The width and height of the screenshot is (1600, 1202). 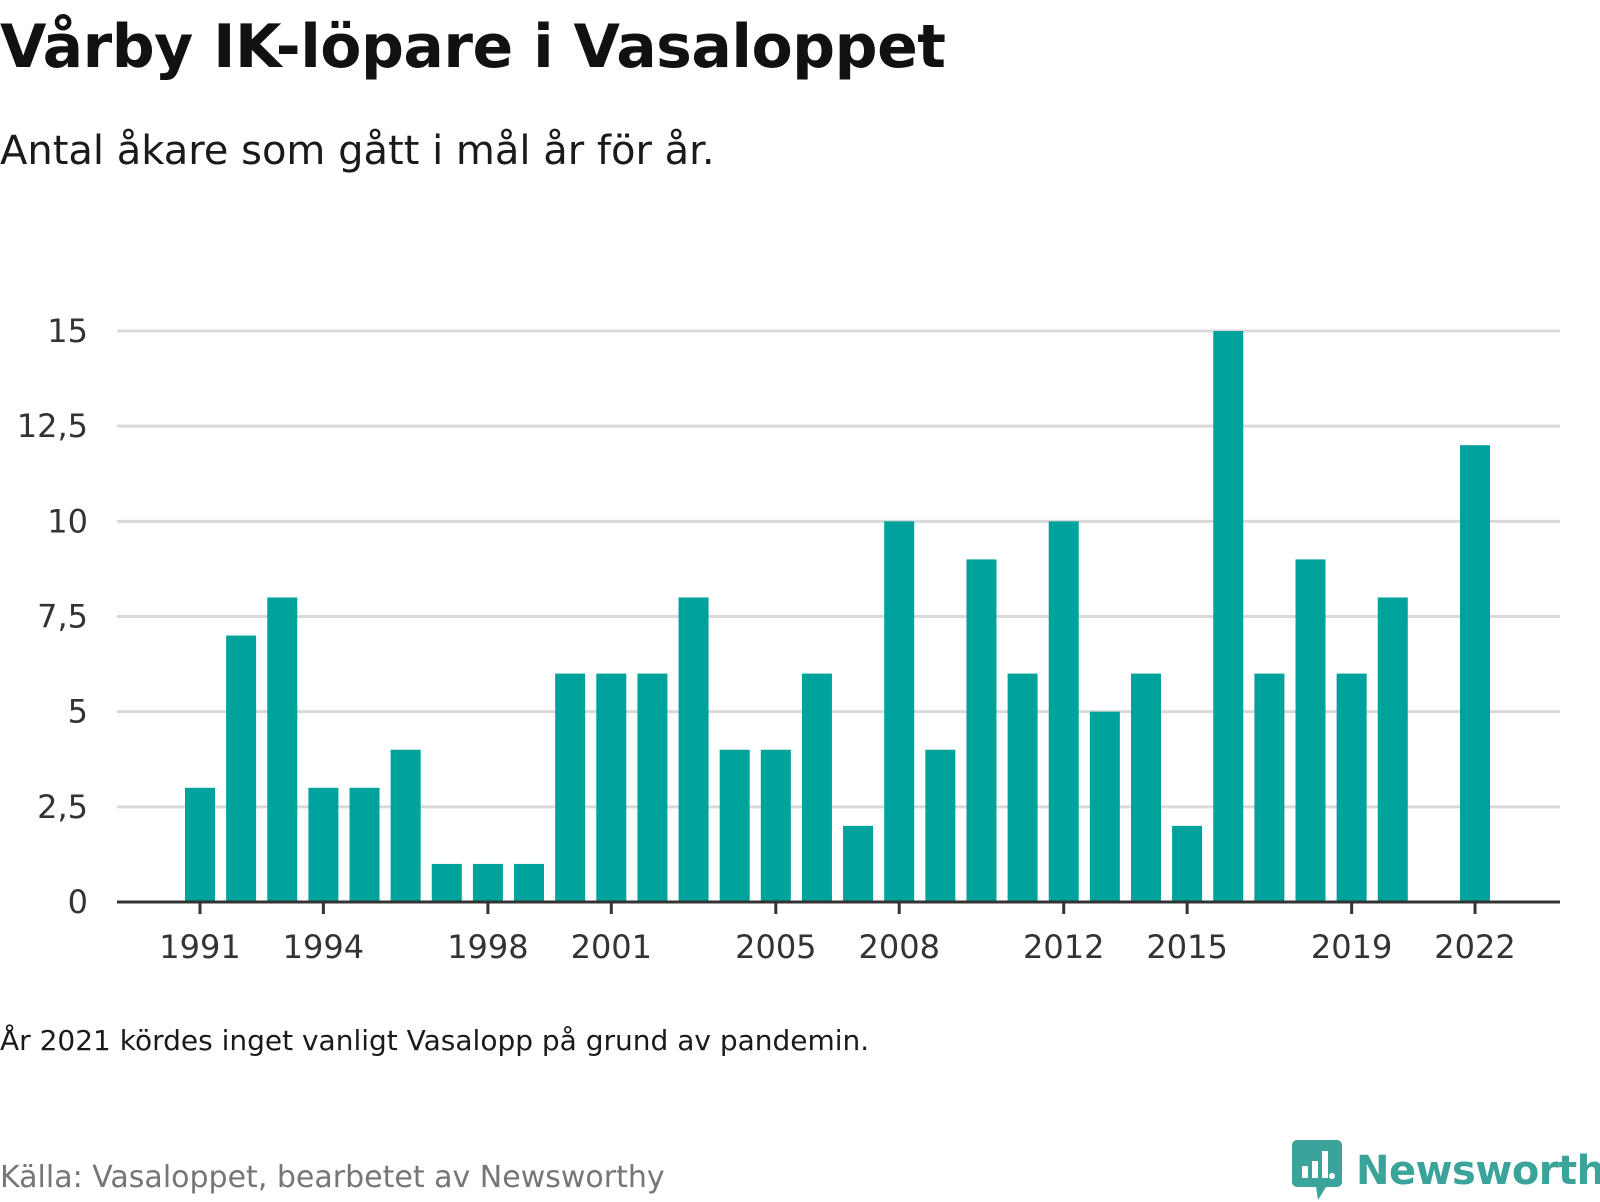 What do you see at coordinates (67, 331) in the screenshot?
I see `y-tick-label: 15` at bounding box center [67, 331].